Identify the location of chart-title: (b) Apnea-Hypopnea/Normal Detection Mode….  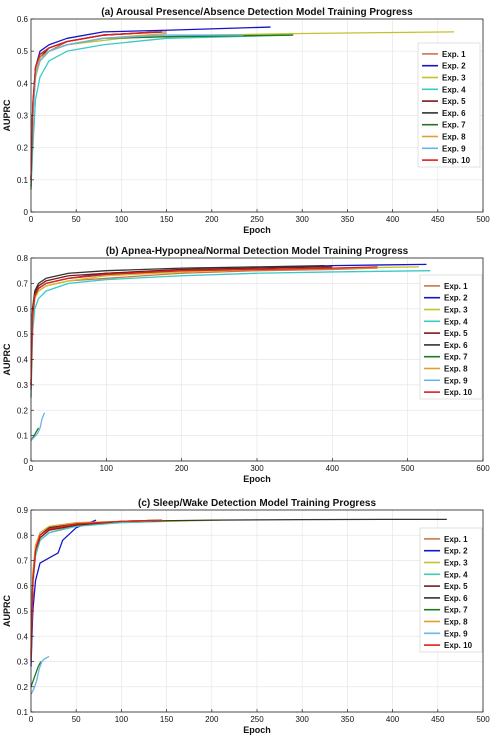
(257, 251).